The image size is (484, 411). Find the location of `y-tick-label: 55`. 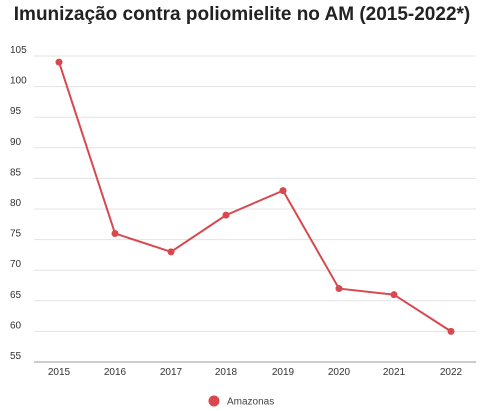

y-tick-label: 55 is located at coordinates (16, 356).